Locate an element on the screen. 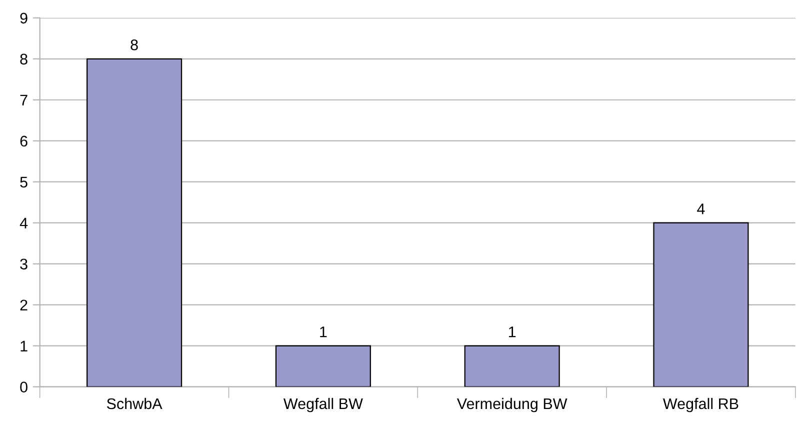  x-tick-label: Vermeidung BW is located at coordinates (512, 405).